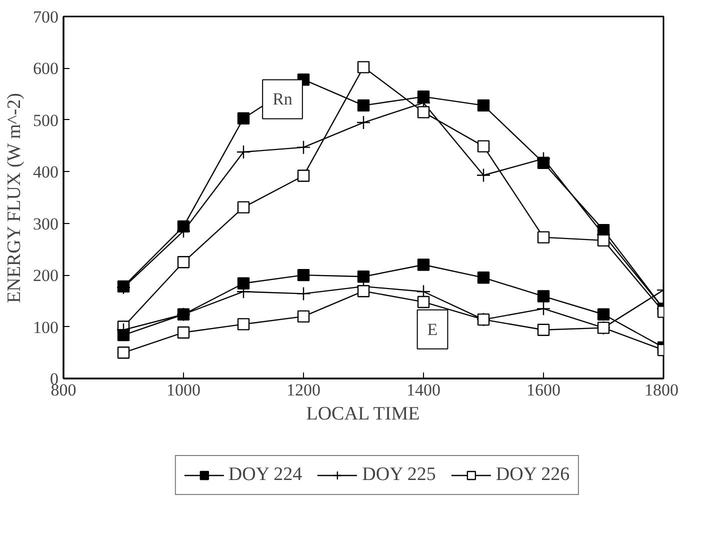 This screenshot has height=554, width=710. Describe the element at coordinates (45, 68) in the screenshot. I see `y-tick-label: 600` at that location.